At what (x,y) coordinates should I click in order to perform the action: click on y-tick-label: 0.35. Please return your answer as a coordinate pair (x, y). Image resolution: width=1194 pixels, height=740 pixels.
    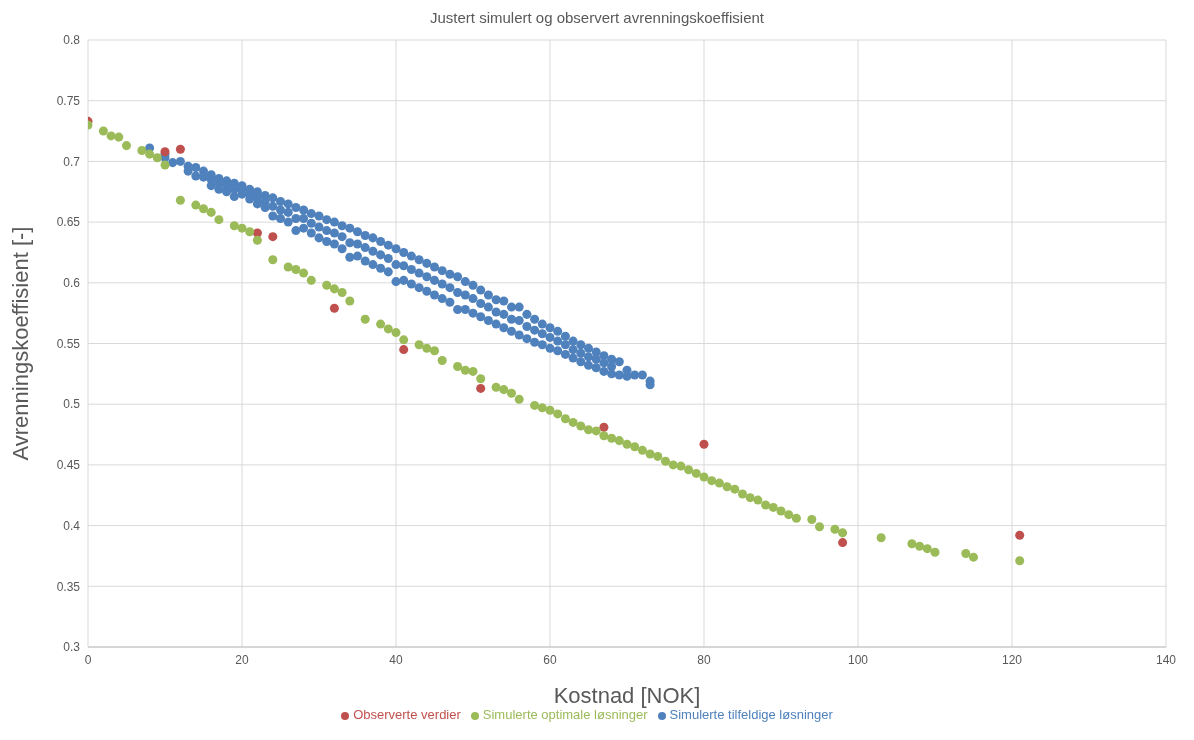
    Looking at the image, I should click on (68, 586).